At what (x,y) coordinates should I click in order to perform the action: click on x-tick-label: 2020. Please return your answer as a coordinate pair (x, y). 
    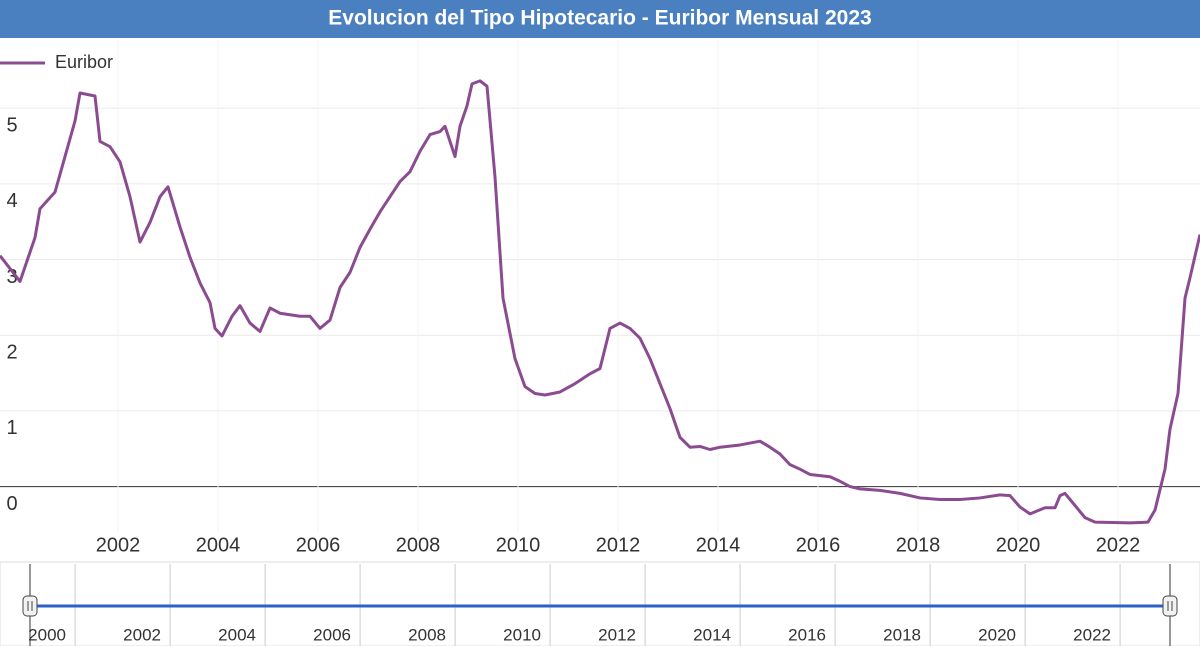
    Looking at the image, I should click on (1018, 545).